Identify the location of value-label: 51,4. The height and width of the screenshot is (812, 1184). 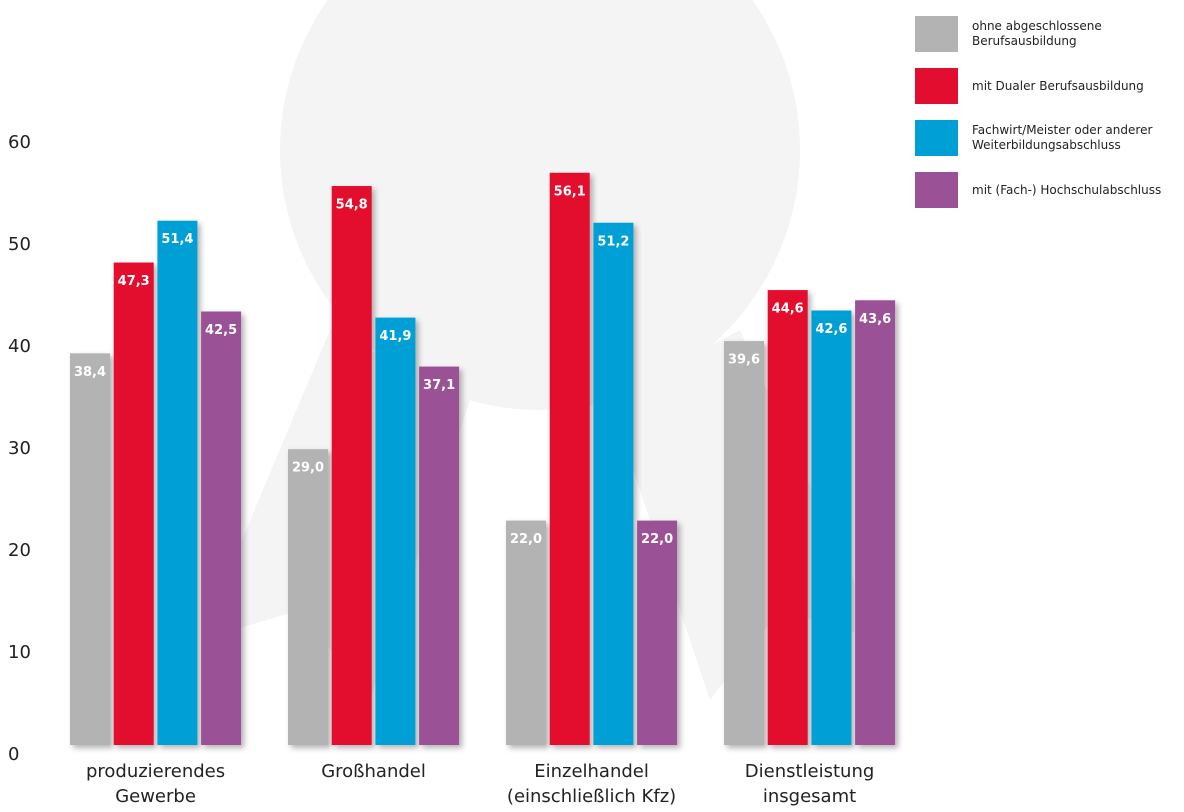
(177, 239).